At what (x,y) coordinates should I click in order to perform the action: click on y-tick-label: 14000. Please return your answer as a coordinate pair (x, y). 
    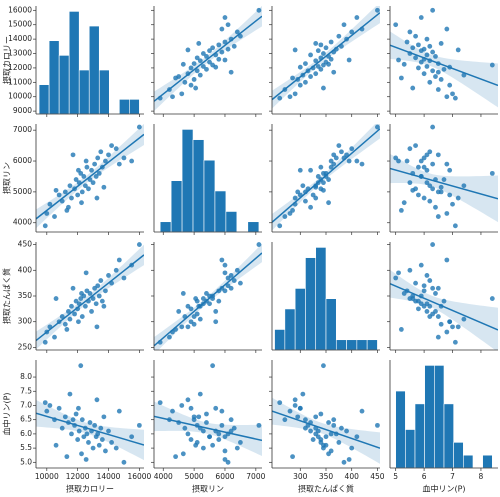
    Looking at the image, I should click on (20, 38).